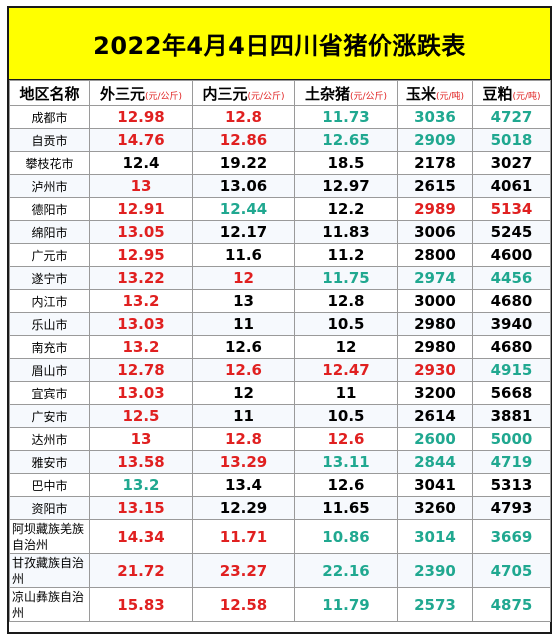  What do you see at coordinates (243, 232) in the screenshot?
I see `price-cell: 12.17` at bounding box center [243, 232].